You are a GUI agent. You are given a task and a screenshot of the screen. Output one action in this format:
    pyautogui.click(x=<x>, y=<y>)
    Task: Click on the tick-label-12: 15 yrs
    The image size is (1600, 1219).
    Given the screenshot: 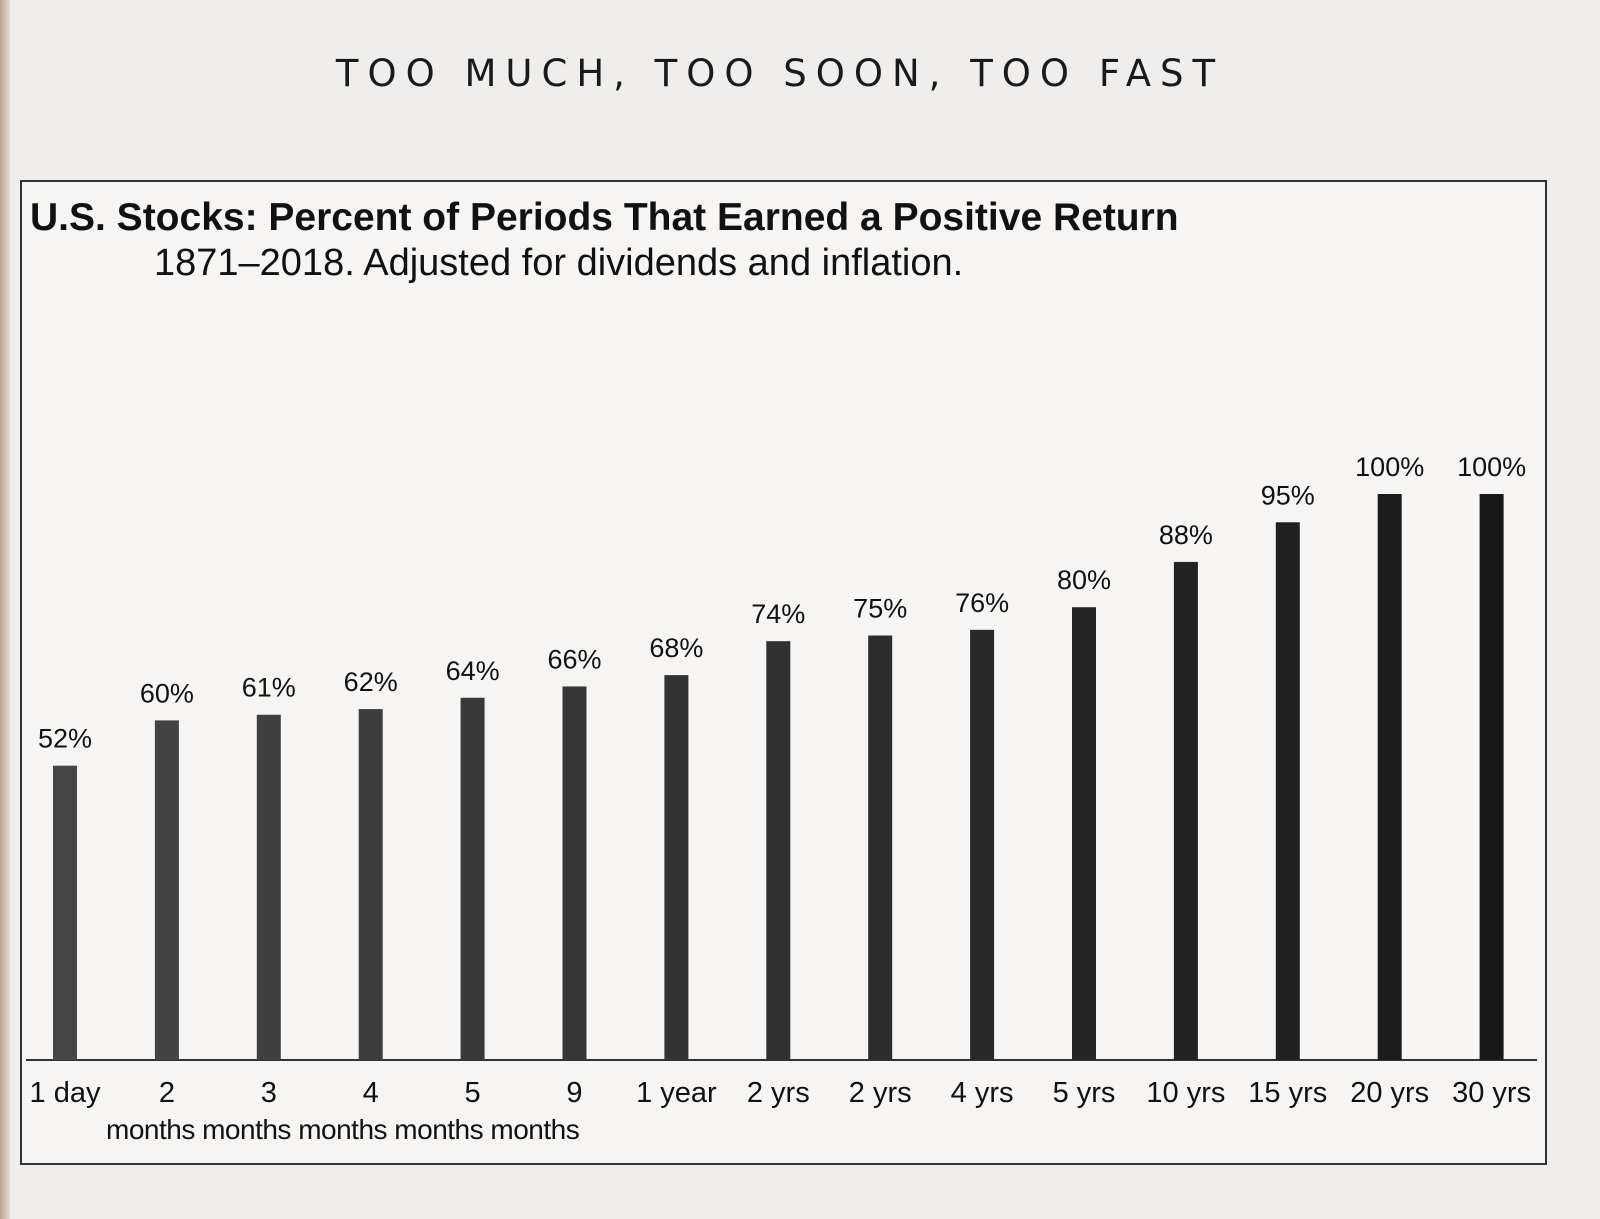 What is the action you would take?
    pyautogui.click(x=1287, y=1093)
    